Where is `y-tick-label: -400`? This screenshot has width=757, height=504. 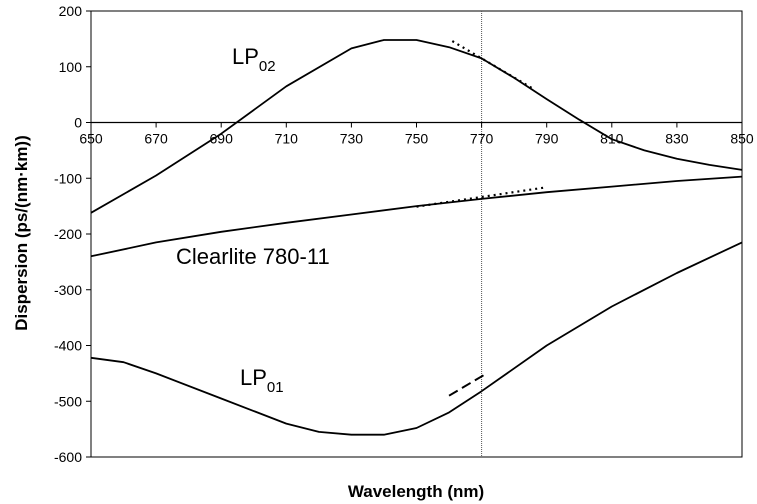
y-tick-label: -400 is located at coordinates (68, 346).